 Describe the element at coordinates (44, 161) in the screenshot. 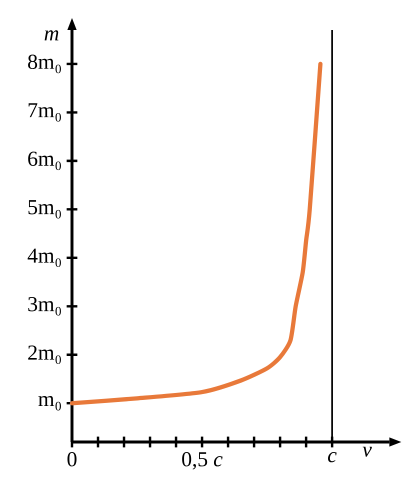

I see `y-tick-label: 6m₀` at that location.